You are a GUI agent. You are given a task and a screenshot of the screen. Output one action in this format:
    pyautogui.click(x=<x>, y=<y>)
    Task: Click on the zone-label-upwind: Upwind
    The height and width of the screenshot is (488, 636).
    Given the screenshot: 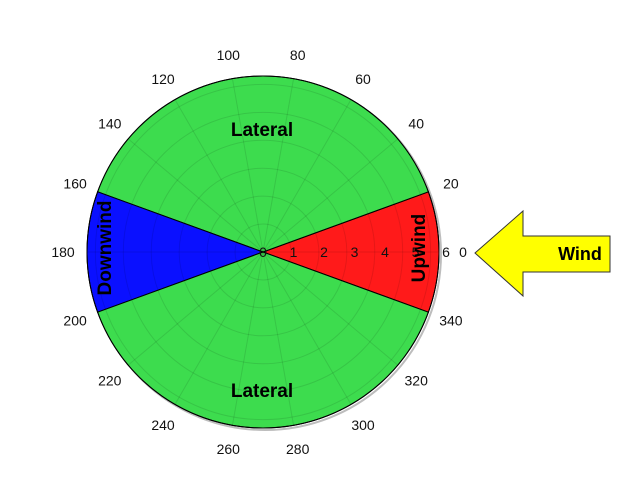 What is the action you would take?
    pyautogui.click(x=419, y=248)
    